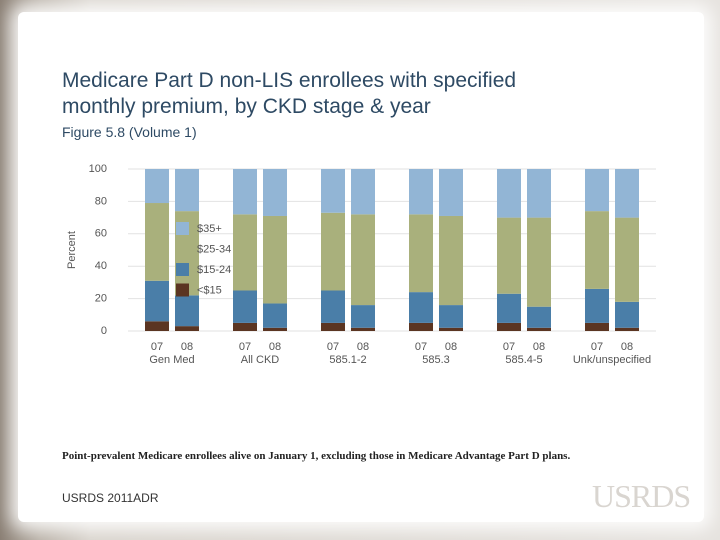 The height and width of the screenshot is (540, 720). Describe the element at coordinates (101, 201) in the screenshot. I see `y-tick-label: 80` at that location.